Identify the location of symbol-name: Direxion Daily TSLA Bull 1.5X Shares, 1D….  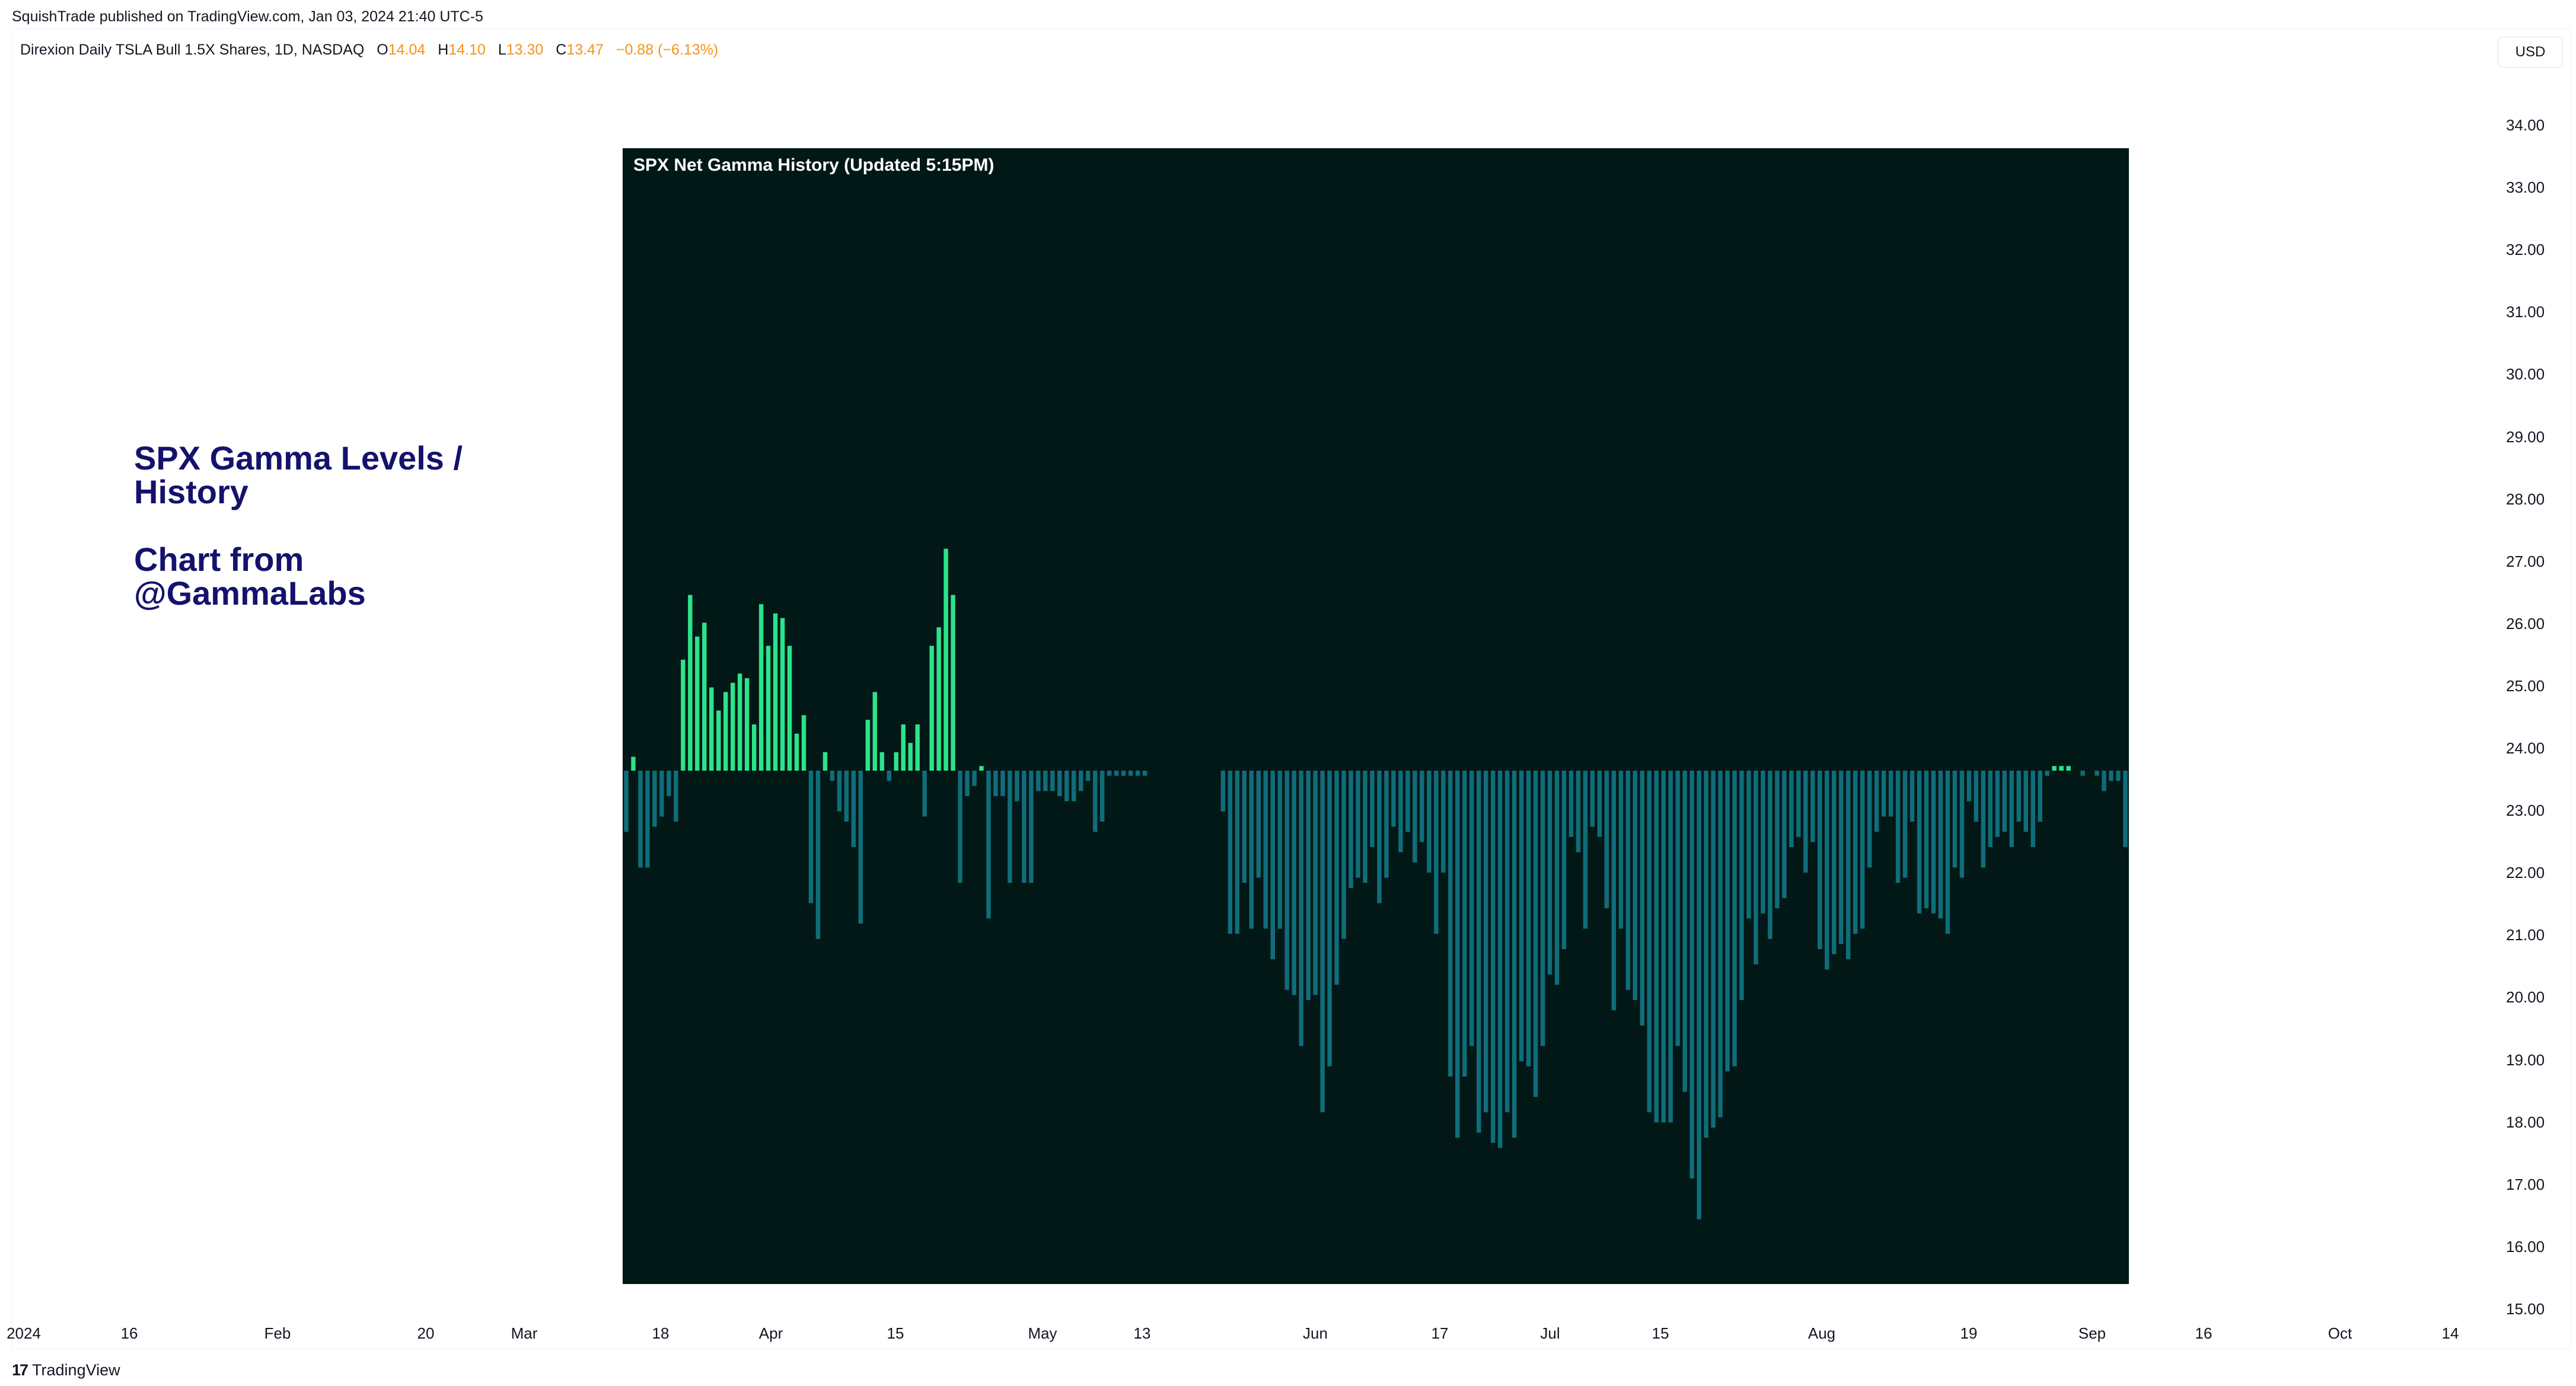
(193, 49).